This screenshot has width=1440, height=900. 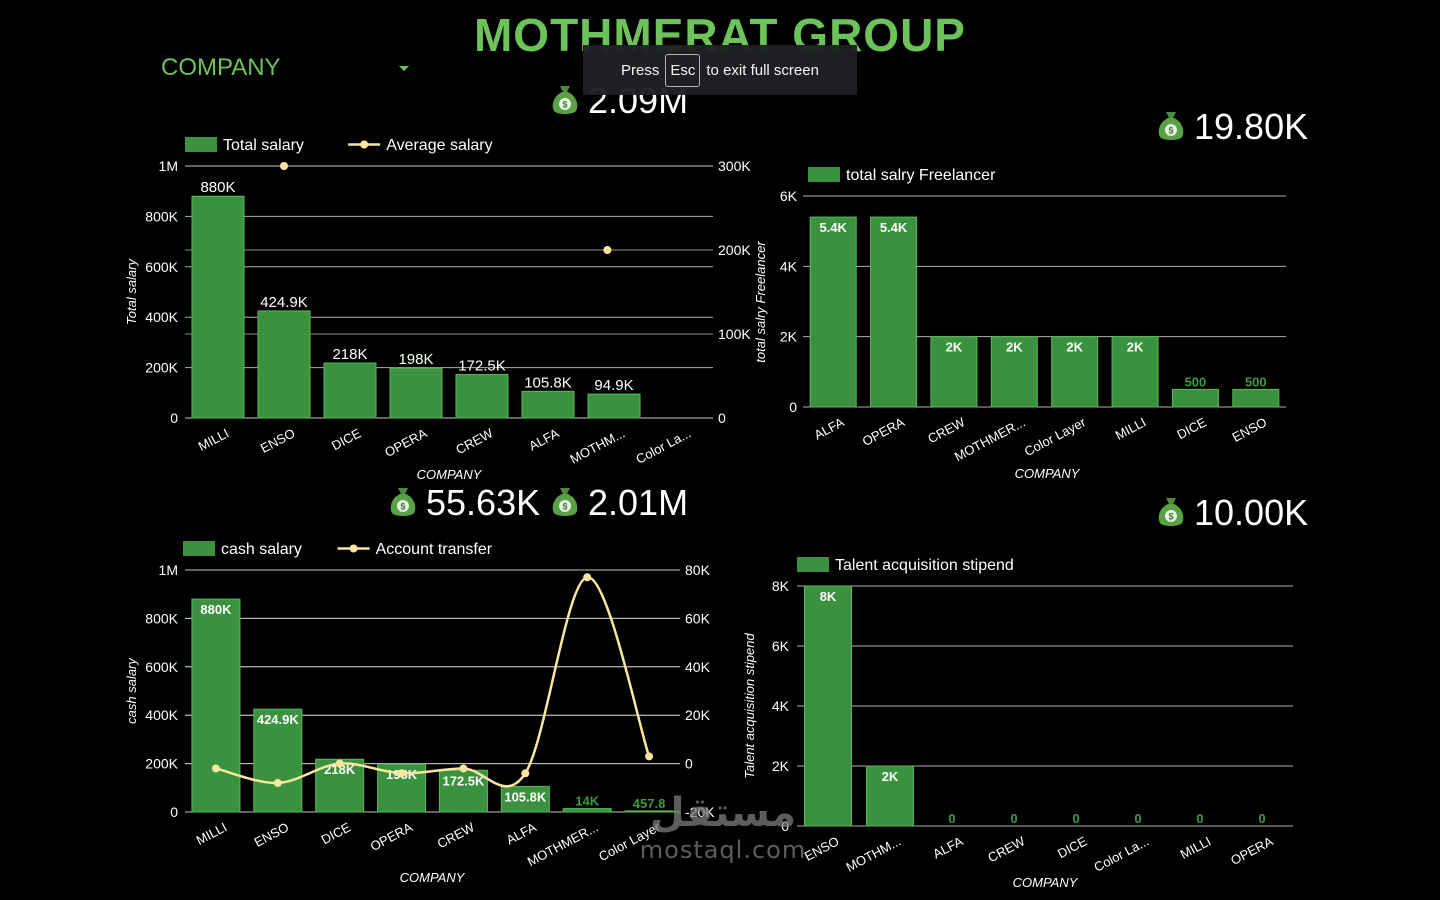 I want to click on kpi-cash-salary: $ 2.01M, so click(x=619, y=503).